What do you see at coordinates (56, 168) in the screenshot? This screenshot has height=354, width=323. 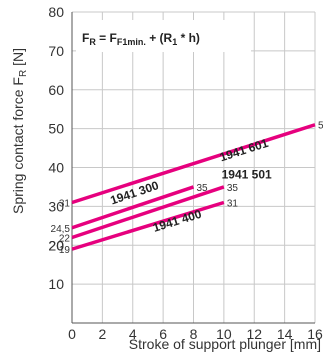 I see `y-tick-label: 40` at bounding box center [56, 168].